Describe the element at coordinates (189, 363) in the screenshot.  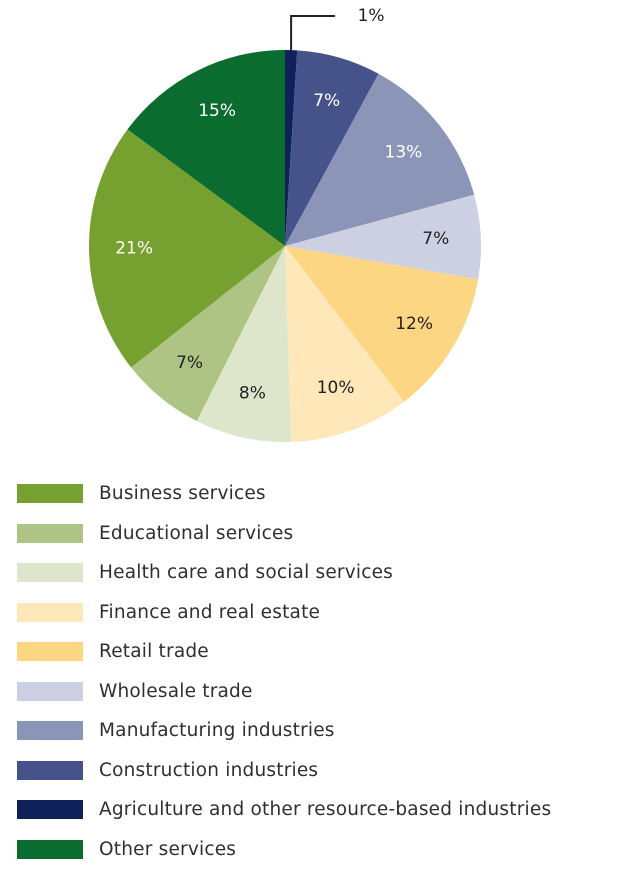
I see `slice-label-educational-services: 7%` at that location.